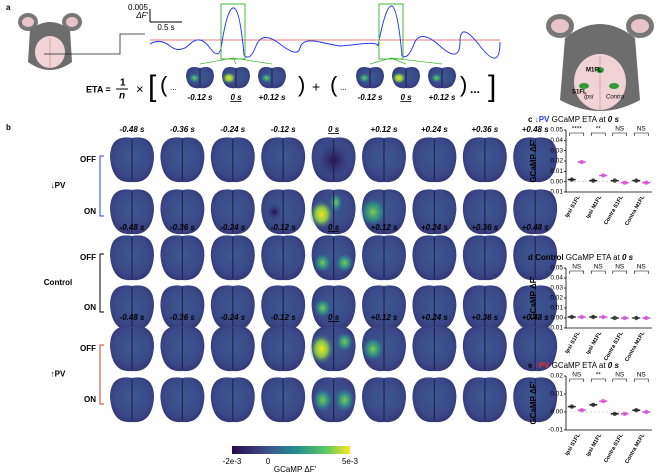 Image resolution: width=658 pixels, height=476 pixels. Describe the element at coordinates (291, 450) in the screenshot. I see `colorbar` at that location.